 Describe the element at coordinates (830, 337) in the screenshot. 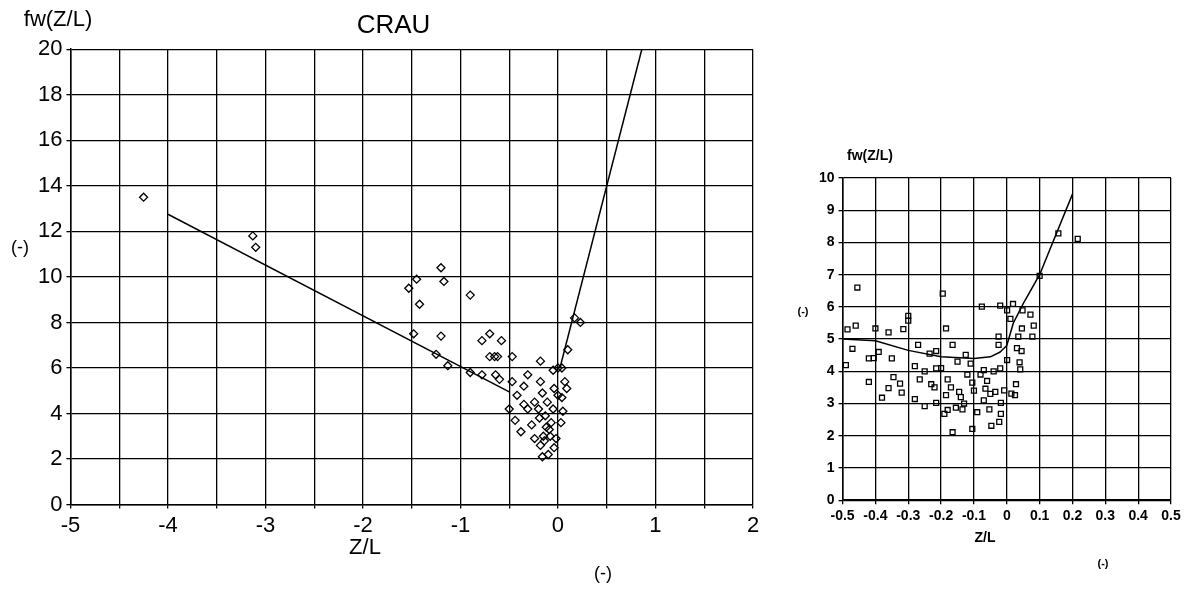

I see `y-tick-label: 5` at that location.